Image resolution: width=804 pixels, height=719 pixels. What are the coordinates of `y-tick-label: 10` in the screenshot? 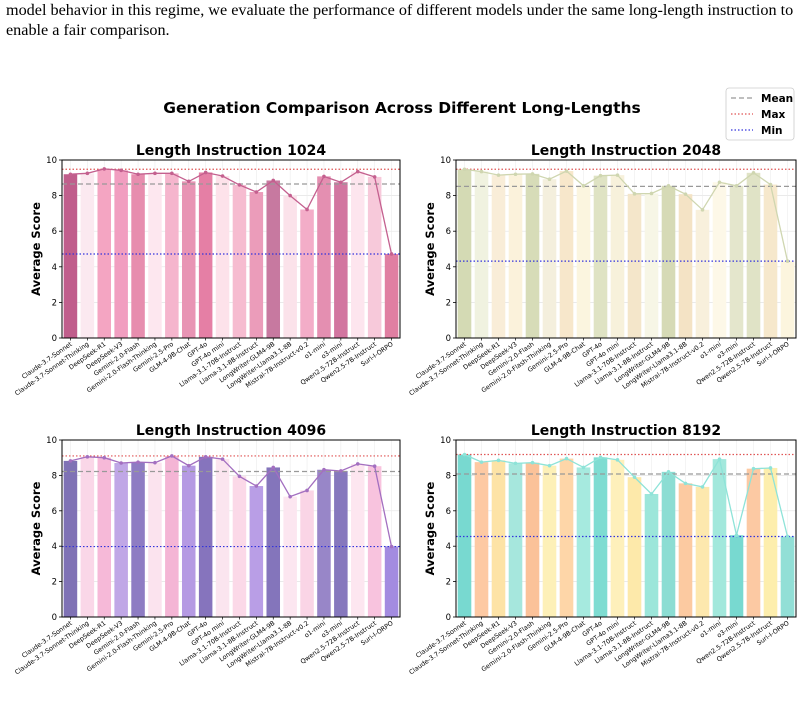 It's located at (445, 441).